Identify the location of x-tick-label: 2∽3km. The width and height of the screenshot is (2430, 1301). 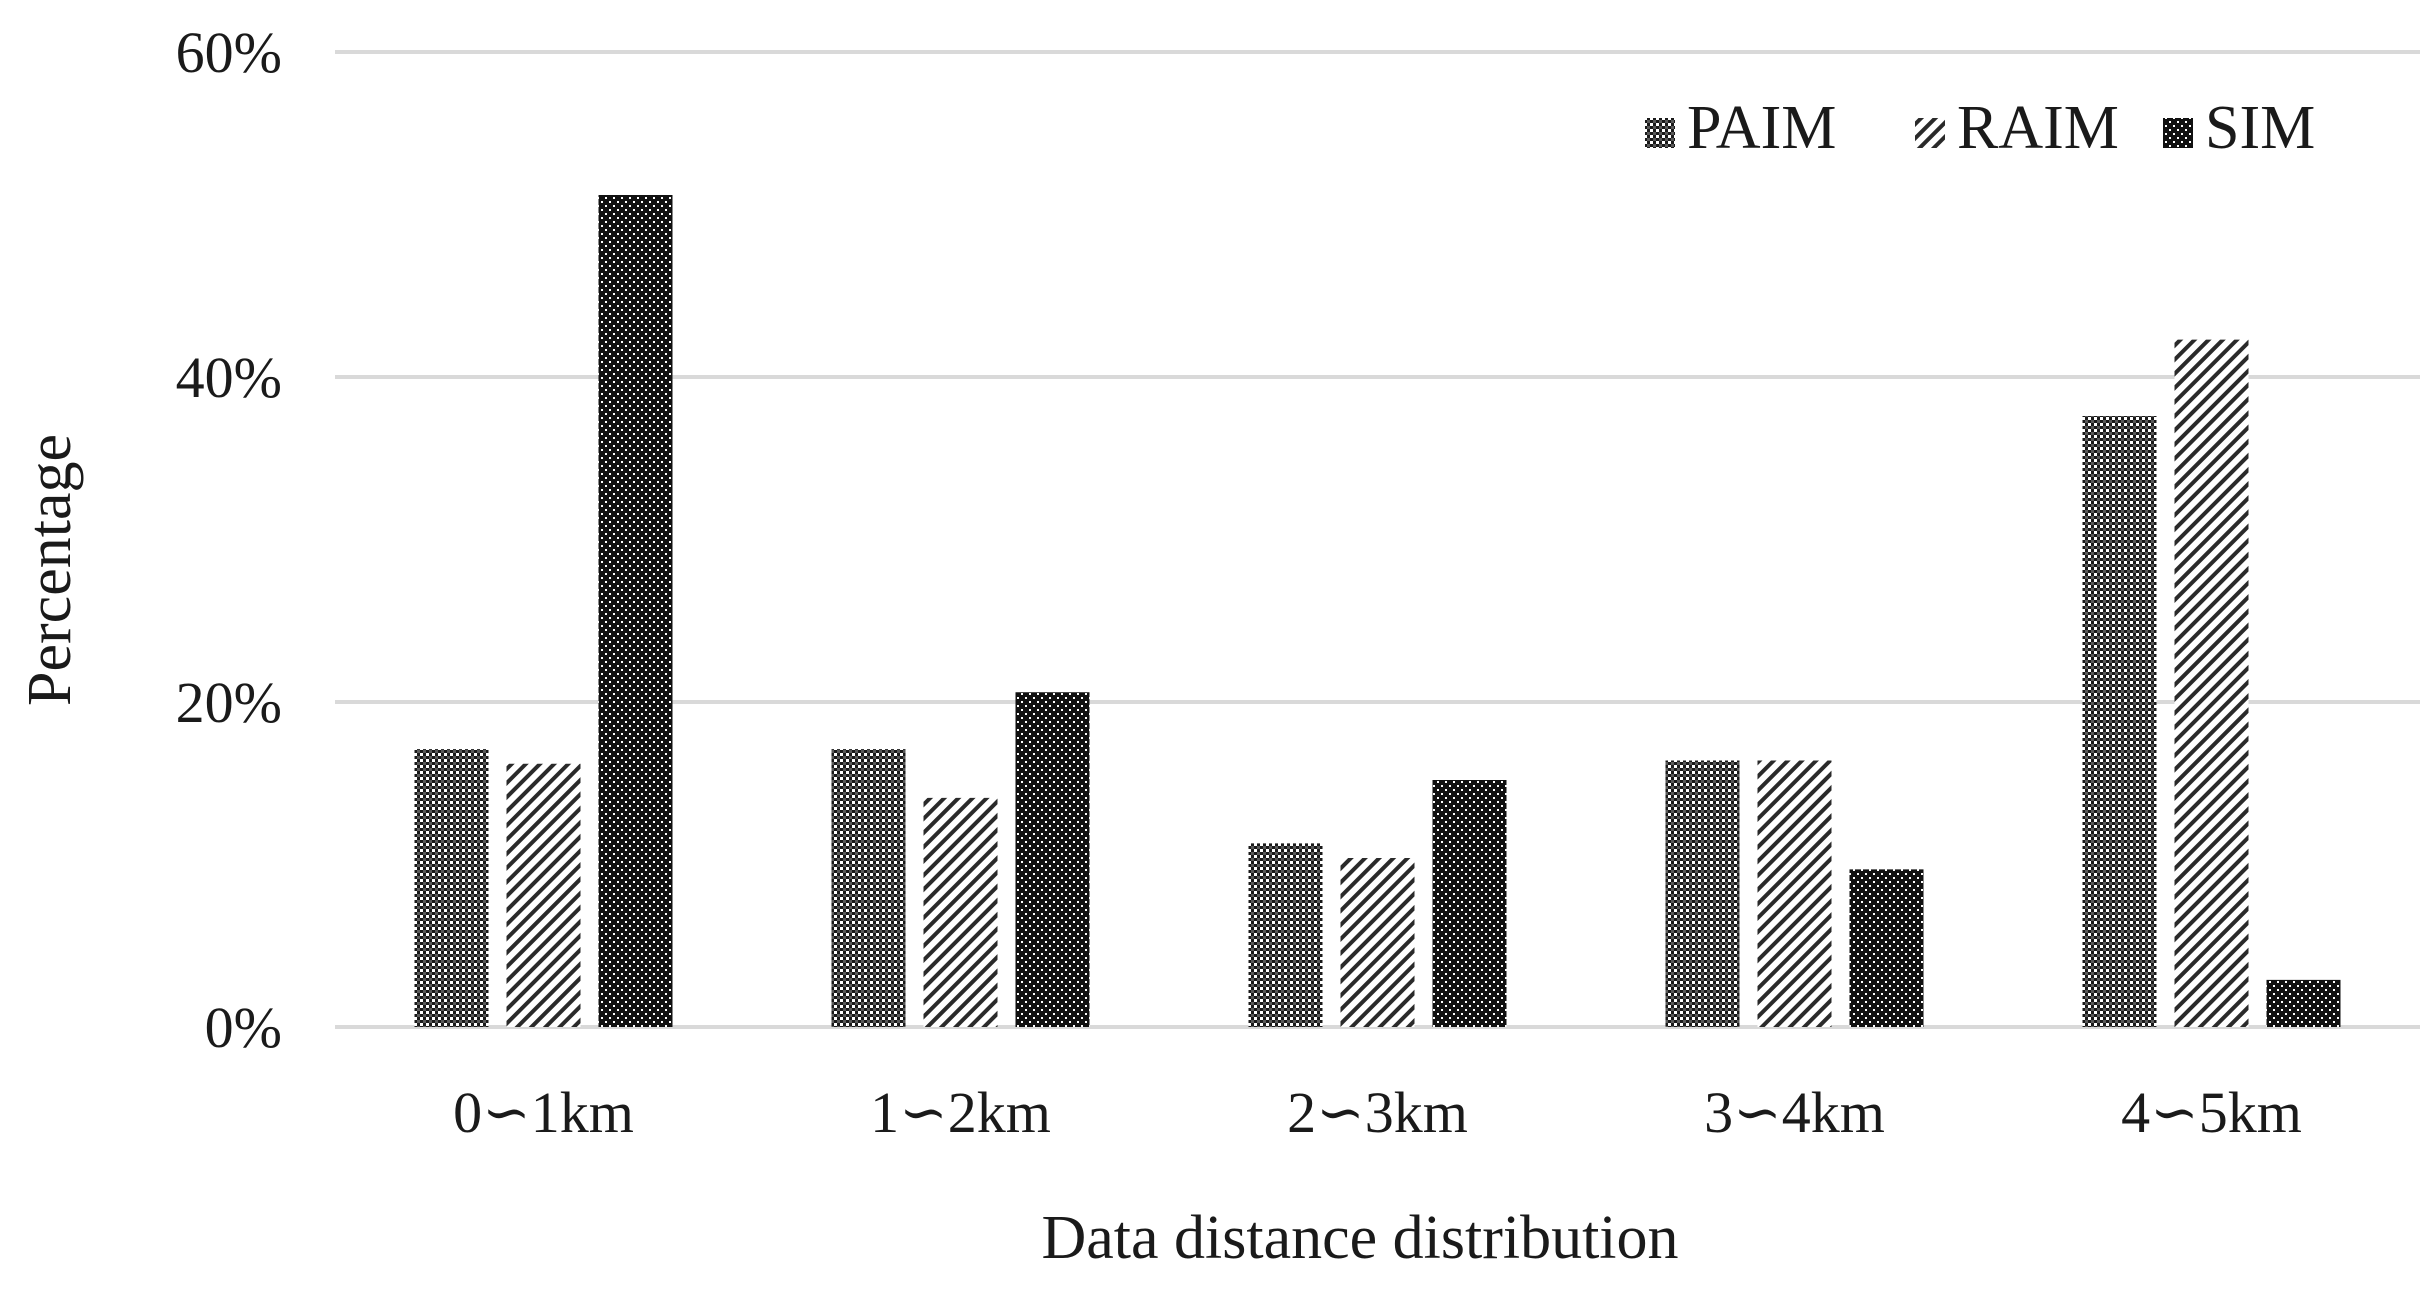
(1377, 1112).